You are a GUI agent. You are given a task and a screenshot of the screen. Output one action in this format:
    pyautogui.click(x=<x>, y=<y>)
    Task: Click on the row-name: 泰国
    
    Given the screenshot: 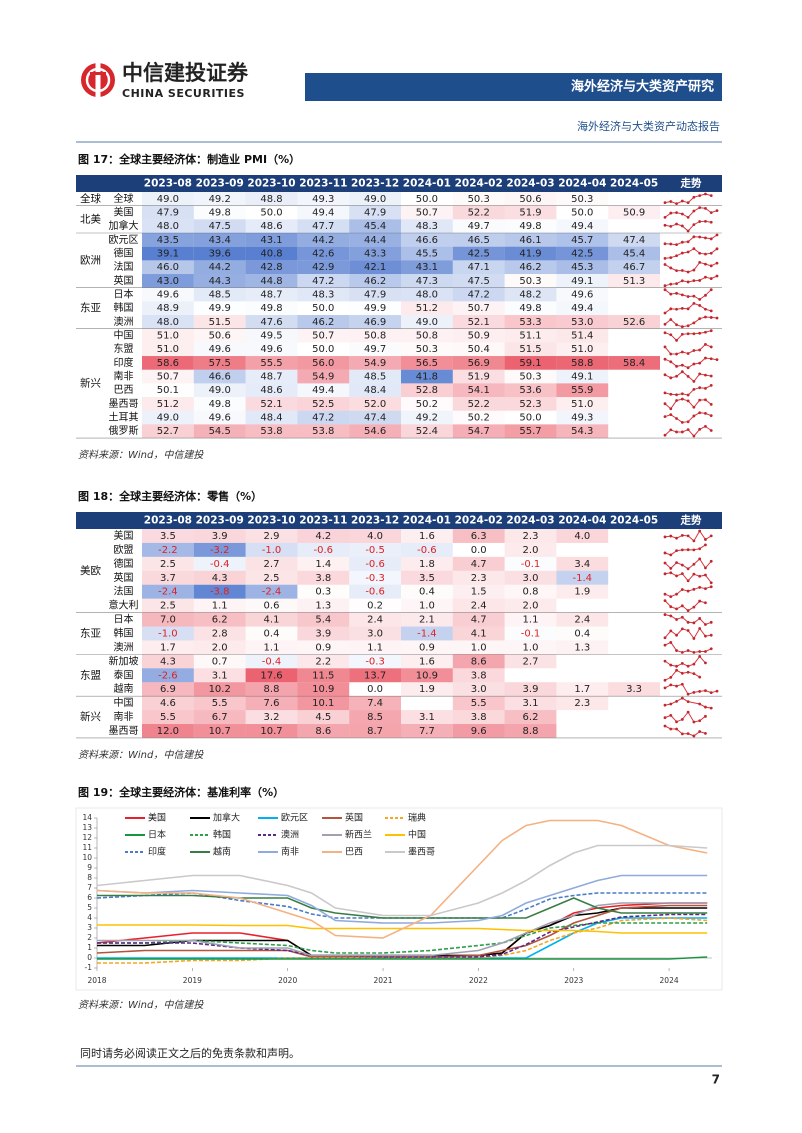 What is the action you would take?
    pyautogui.click(x=124, y=674)
    